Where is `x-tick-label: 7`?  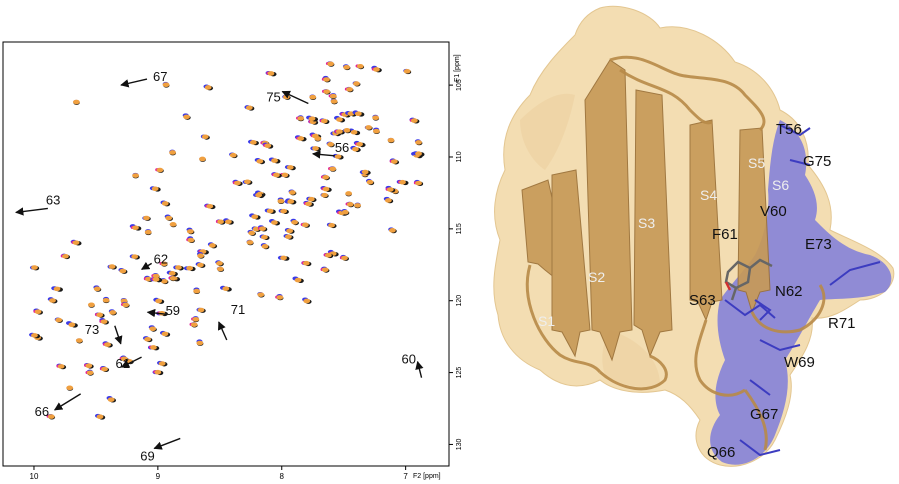 x-tick-label: 7 is located at coordinates (405, 476).